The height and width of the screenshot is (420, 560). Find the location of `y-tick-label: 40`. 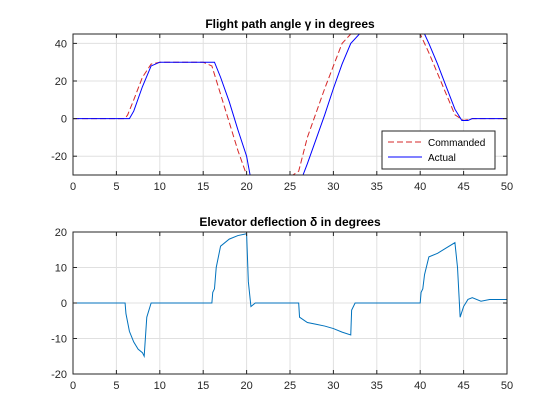

y-tick-label: 40 is located at coordinates (61, 44).